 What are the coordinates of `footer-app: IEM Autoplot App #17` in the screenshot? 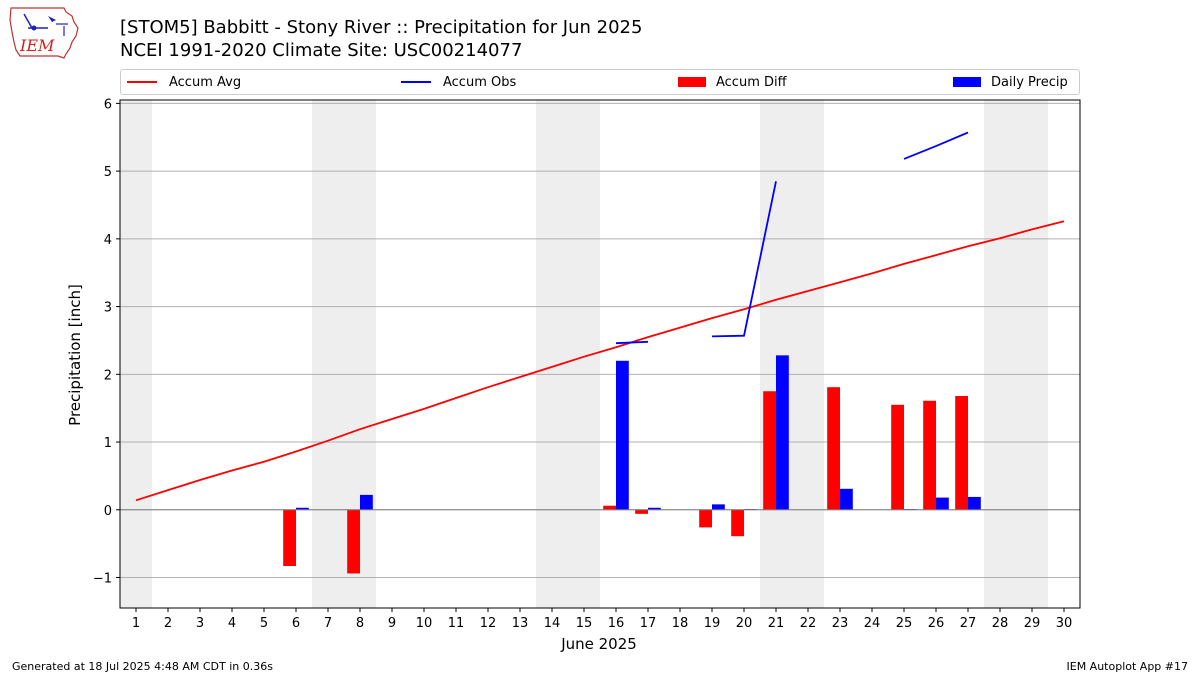 It's located at (1127, 666).